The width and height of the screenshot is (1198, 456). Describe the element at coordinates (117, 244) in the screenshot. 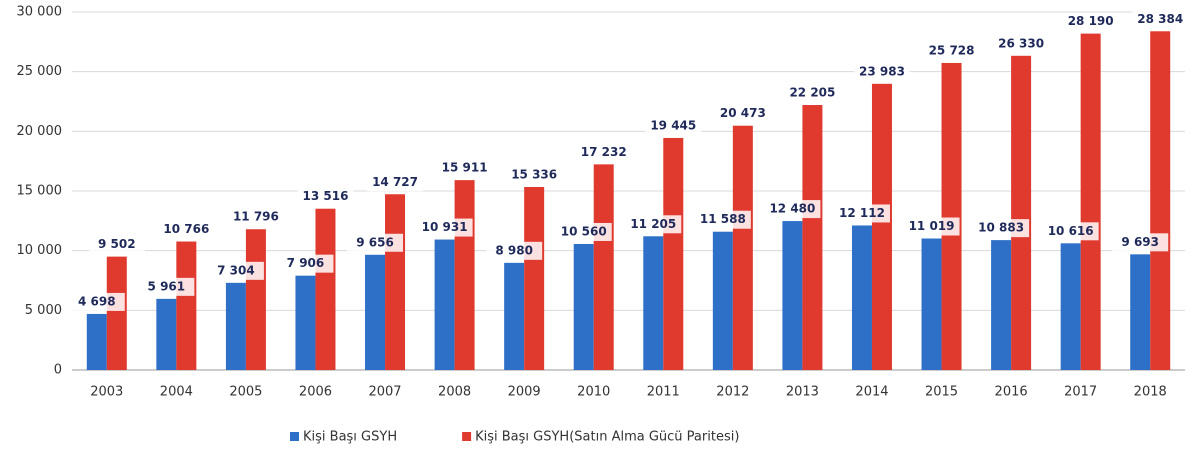

I see `value-label: 9 502` at that location.